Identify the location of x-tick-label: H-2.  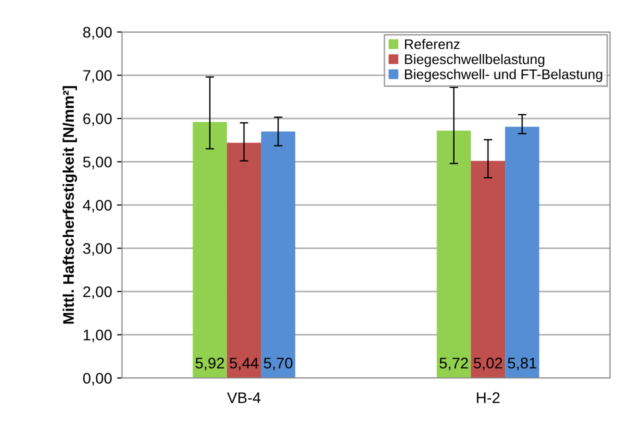
(488, 397).